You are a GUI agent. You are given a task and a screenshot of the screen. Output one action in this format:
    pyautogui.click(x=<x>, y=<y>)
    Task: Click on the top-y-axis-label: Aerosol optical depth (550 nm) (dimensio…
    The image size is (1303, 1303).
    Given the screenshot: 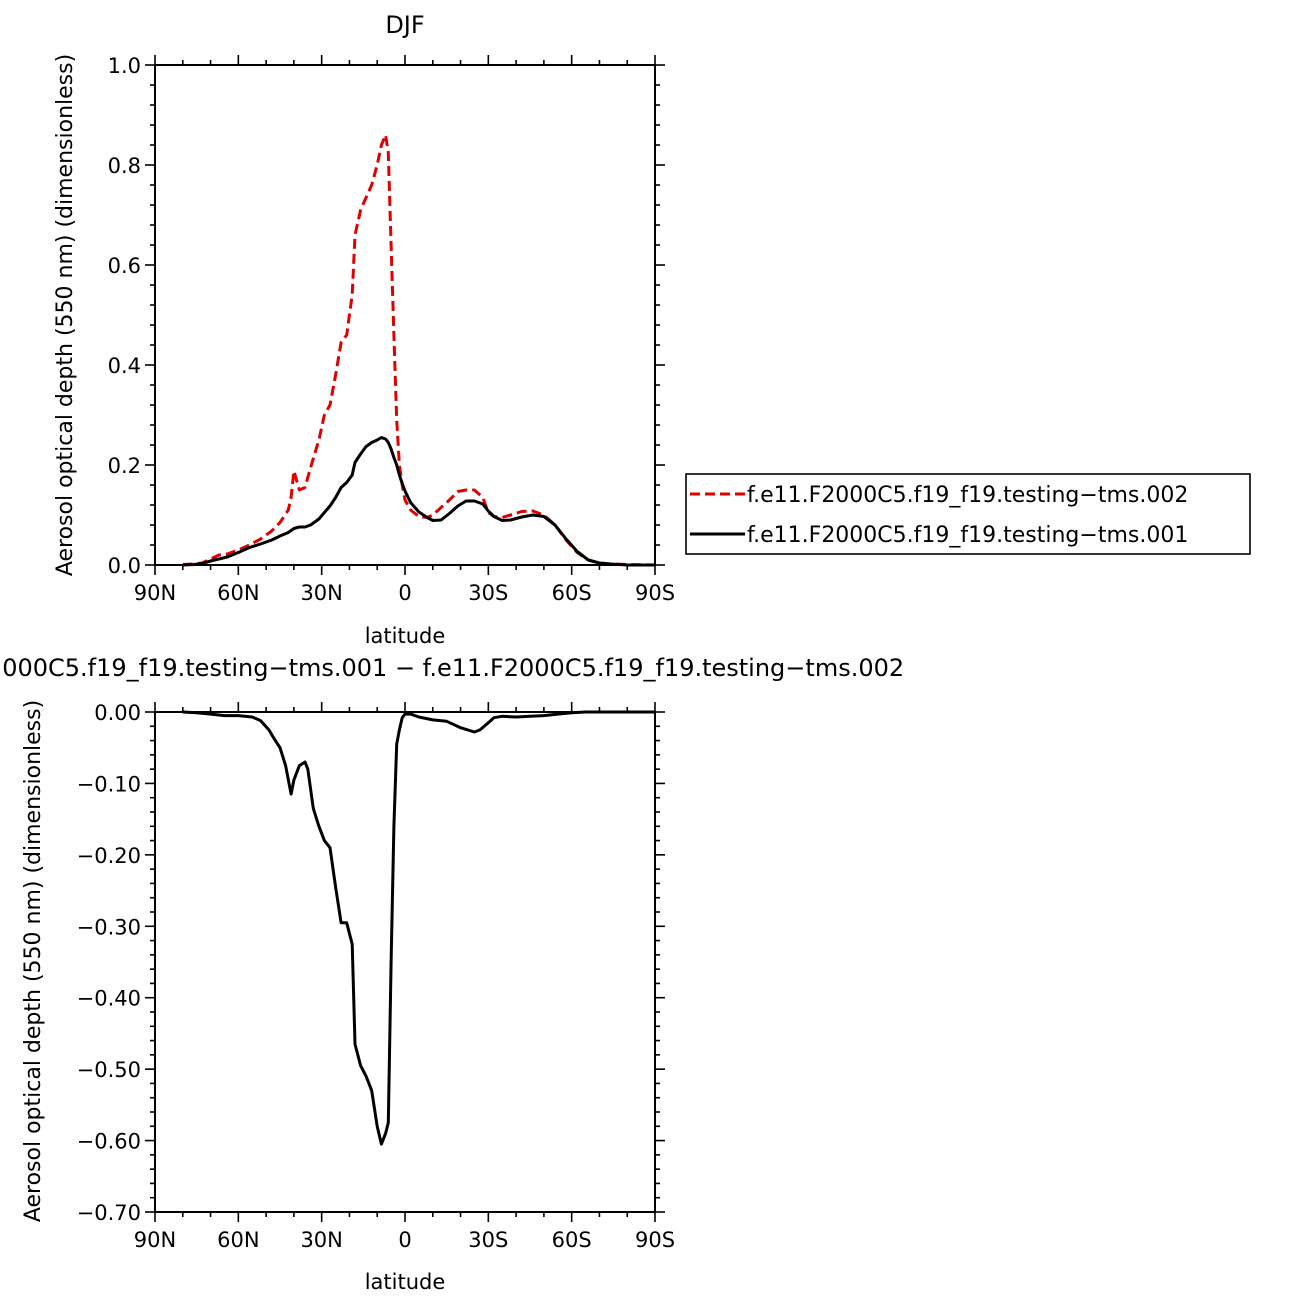 What is the action you would take?
    pyautogui.click(x=65, y=315)
    